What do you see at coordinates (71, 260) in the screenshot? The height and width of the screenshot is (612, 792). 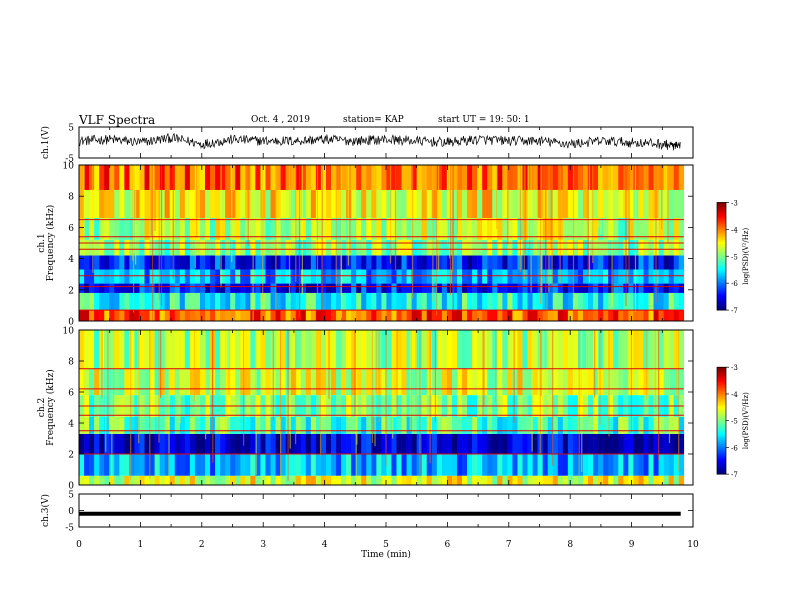 I see `ch1-spectrum-ytick-label: 4` at bounding box center [71, 260].